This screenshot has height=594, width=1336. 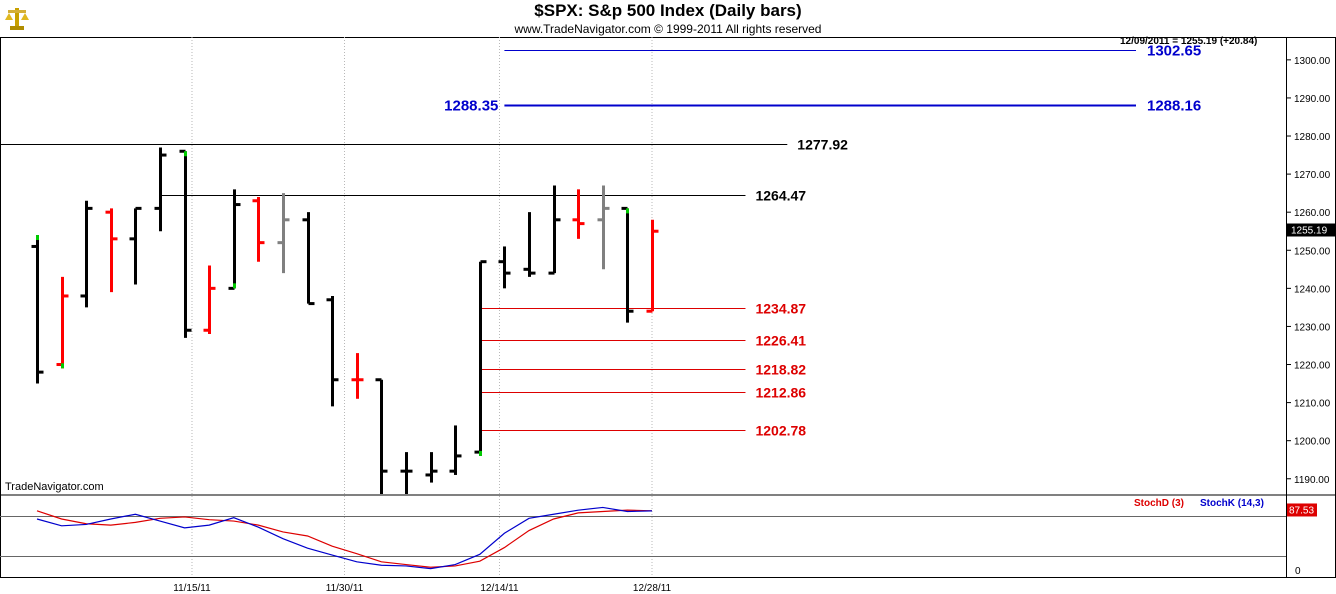 I want to click on osc-value-tag, so click(x=1302, y=510).